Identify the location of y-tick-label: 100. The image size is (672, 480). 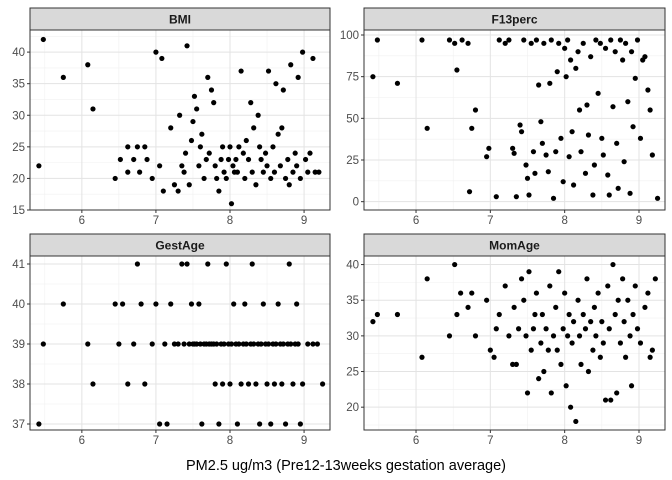
(349, 36).